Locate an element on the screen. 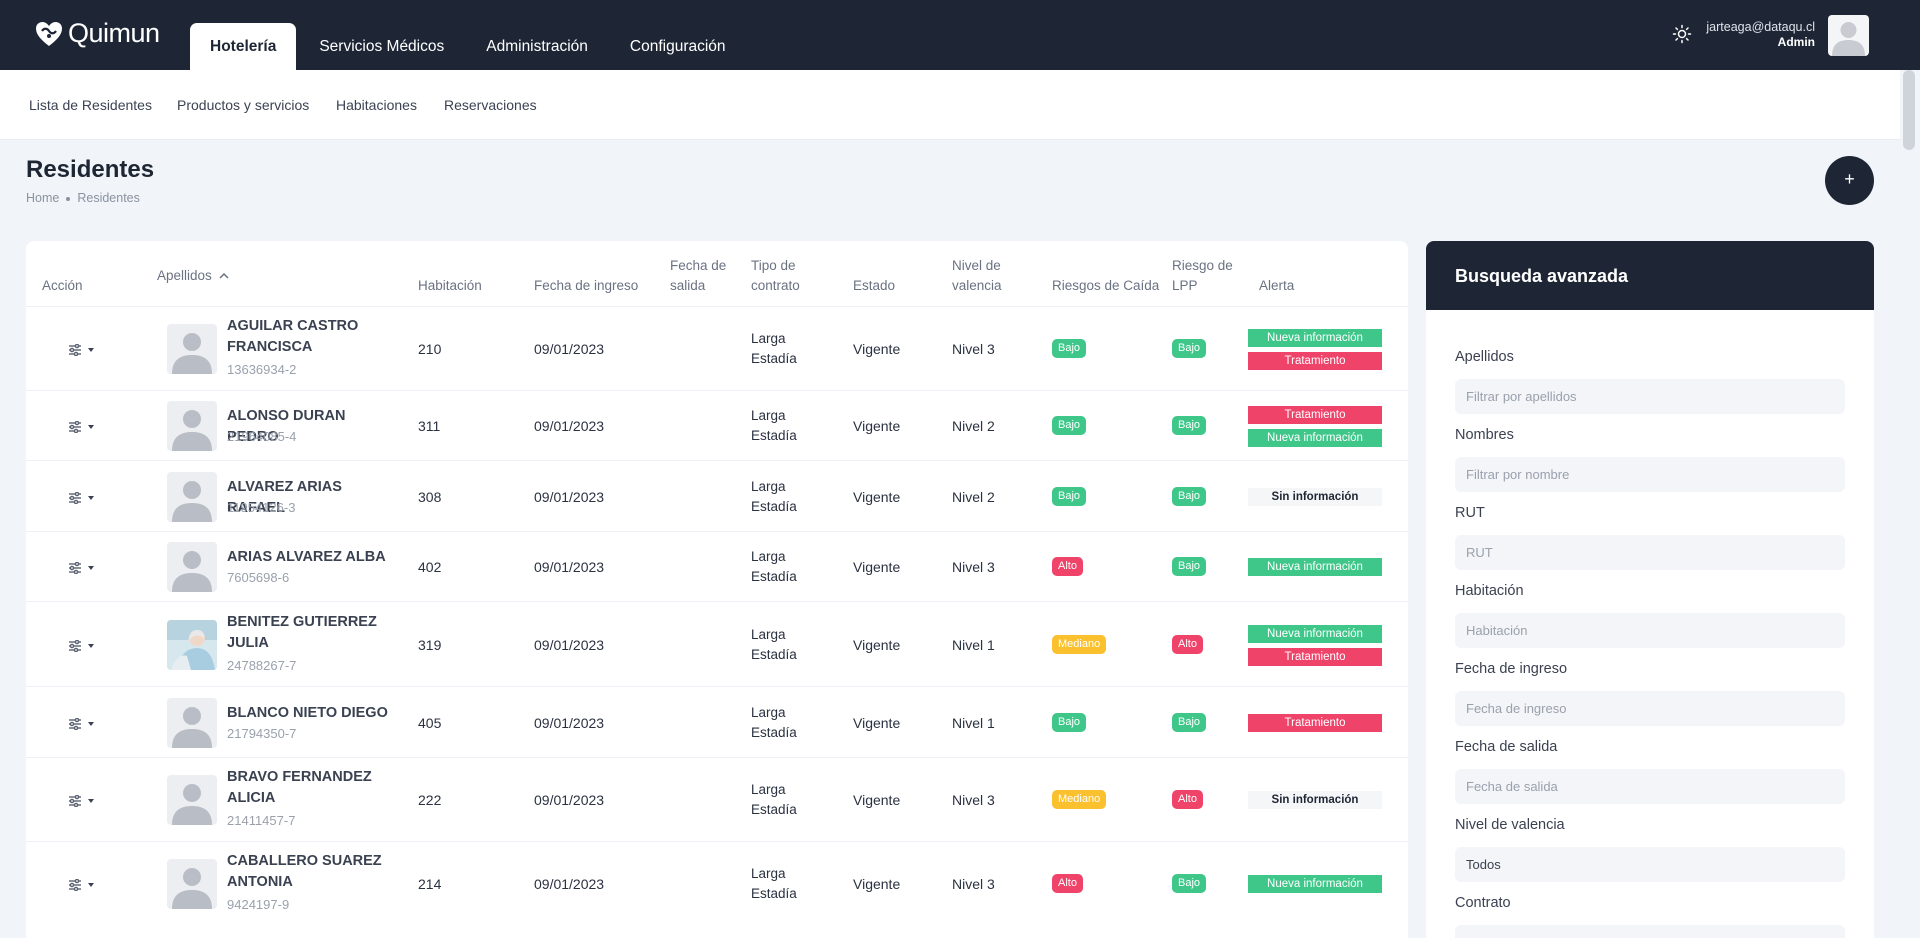  subnav-habitaciones: Habitaciones is located at coordinates (376, 105).